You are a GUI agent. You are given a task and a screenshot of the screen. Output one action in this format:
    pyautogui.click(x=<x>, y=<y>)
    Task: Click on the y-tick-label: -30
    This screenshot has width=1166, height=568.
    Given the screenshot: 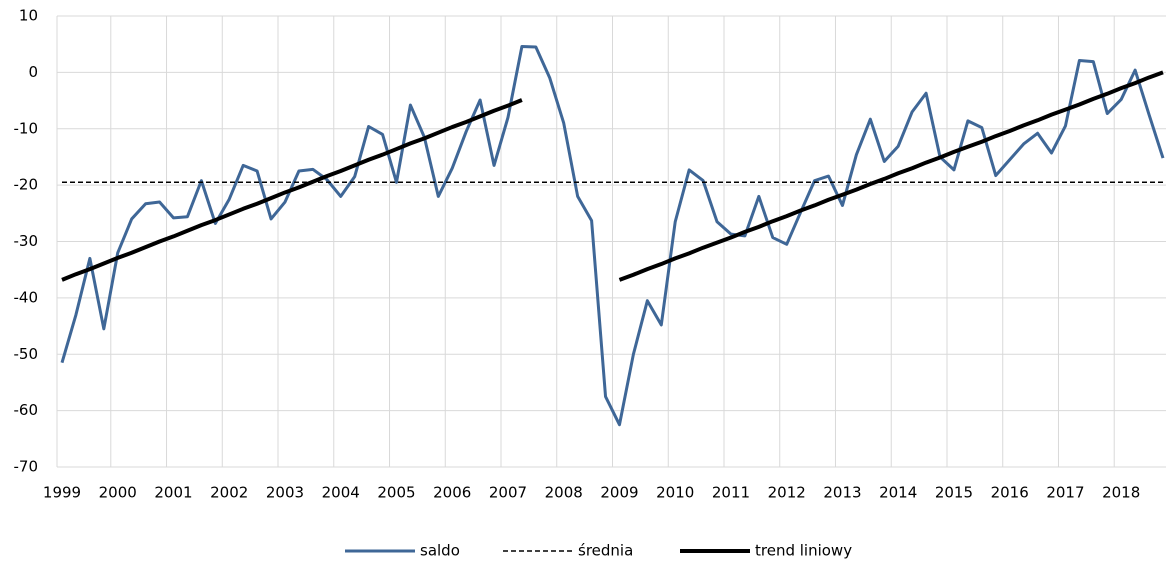 What is the action you would take?
    pyautogui.click(x=26, y=241)
    